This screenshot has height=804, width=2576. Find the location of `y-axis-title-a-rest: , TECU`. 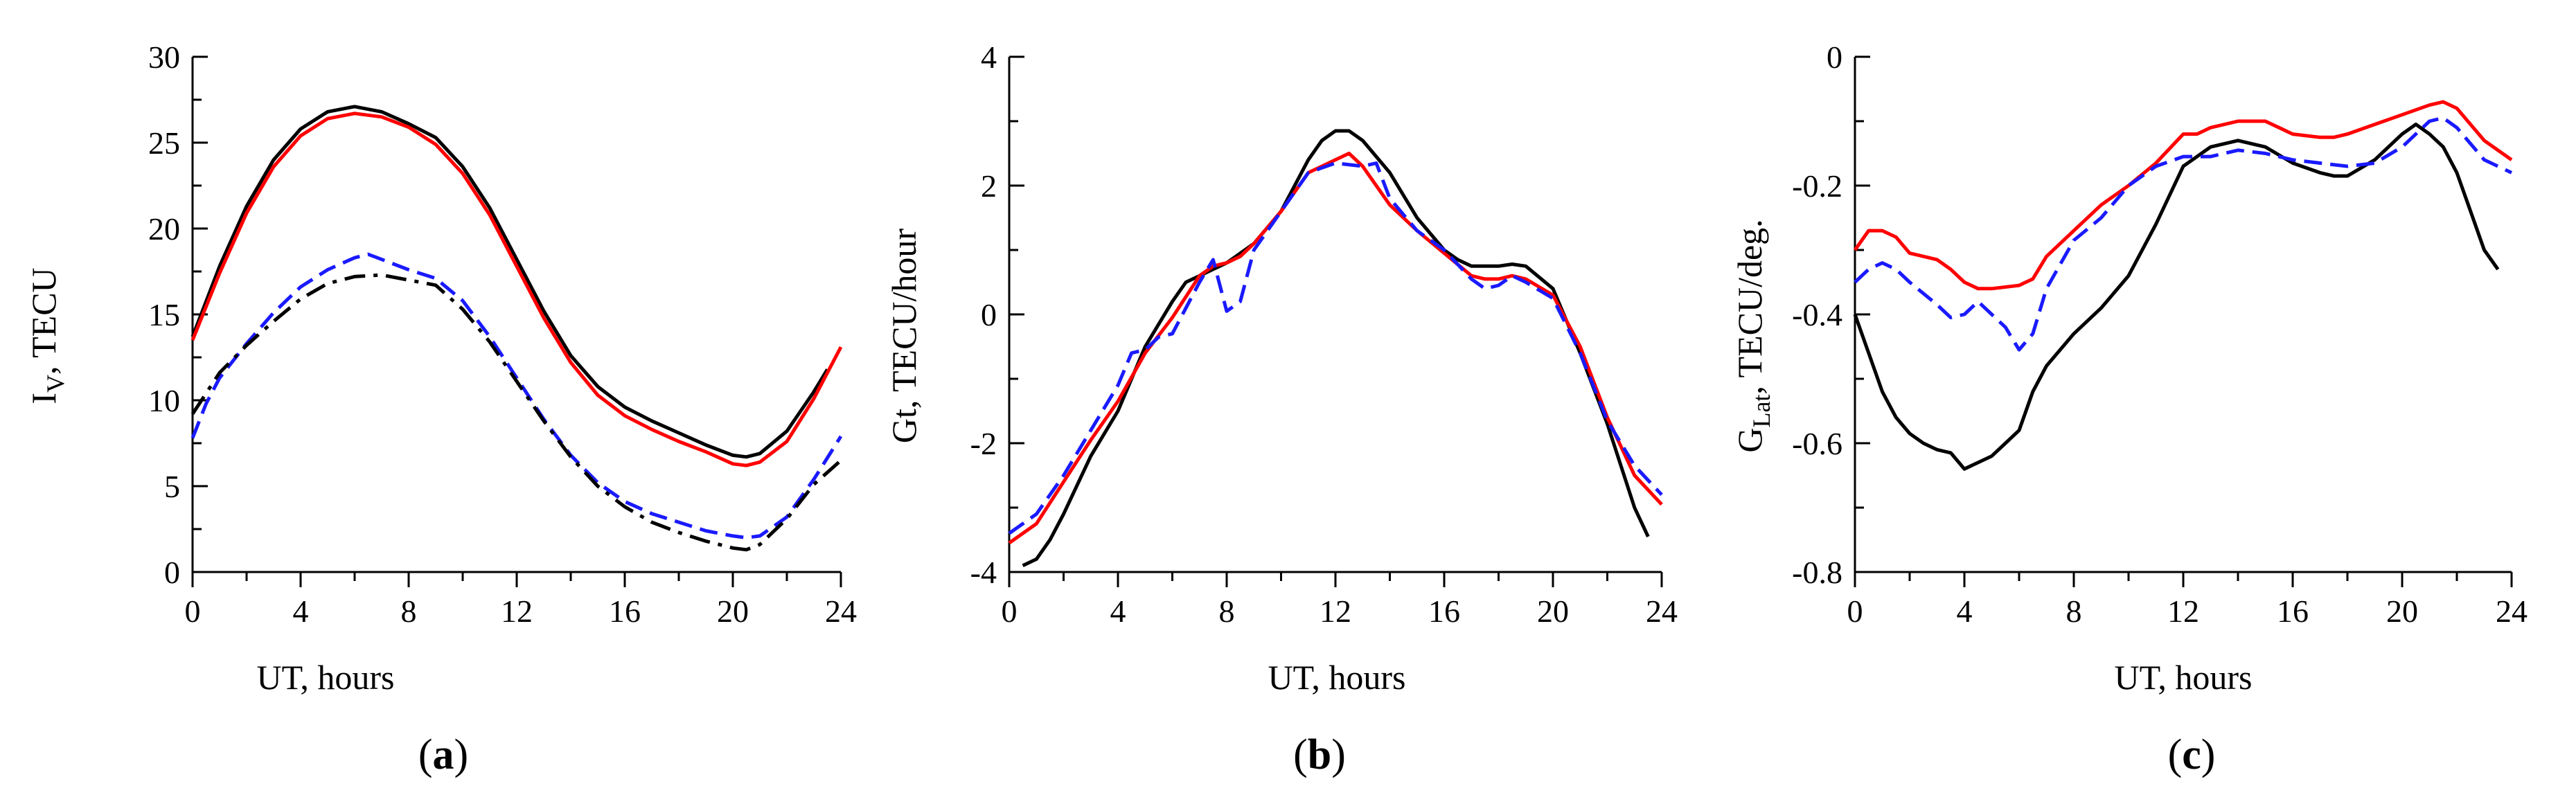

y-axis-title-a-rest: , TECU is located at coordinates (43, 321).